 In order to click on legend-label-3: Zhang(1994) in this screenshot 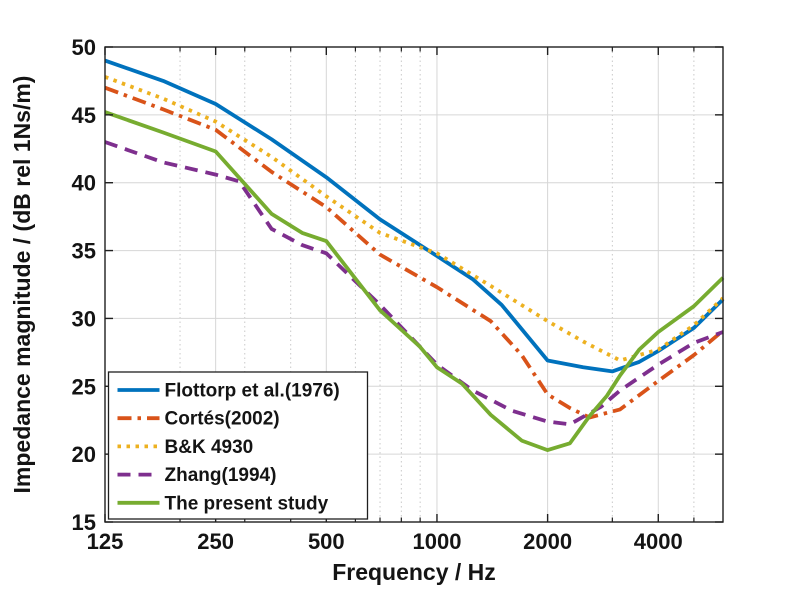, I will do `click(221, 475)`.